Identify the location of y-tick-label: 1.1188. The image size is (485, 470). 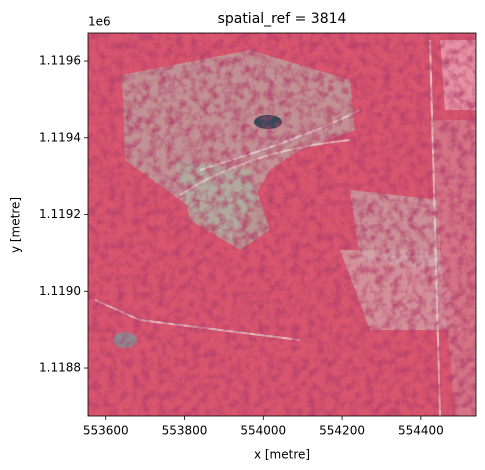
(60, 368).